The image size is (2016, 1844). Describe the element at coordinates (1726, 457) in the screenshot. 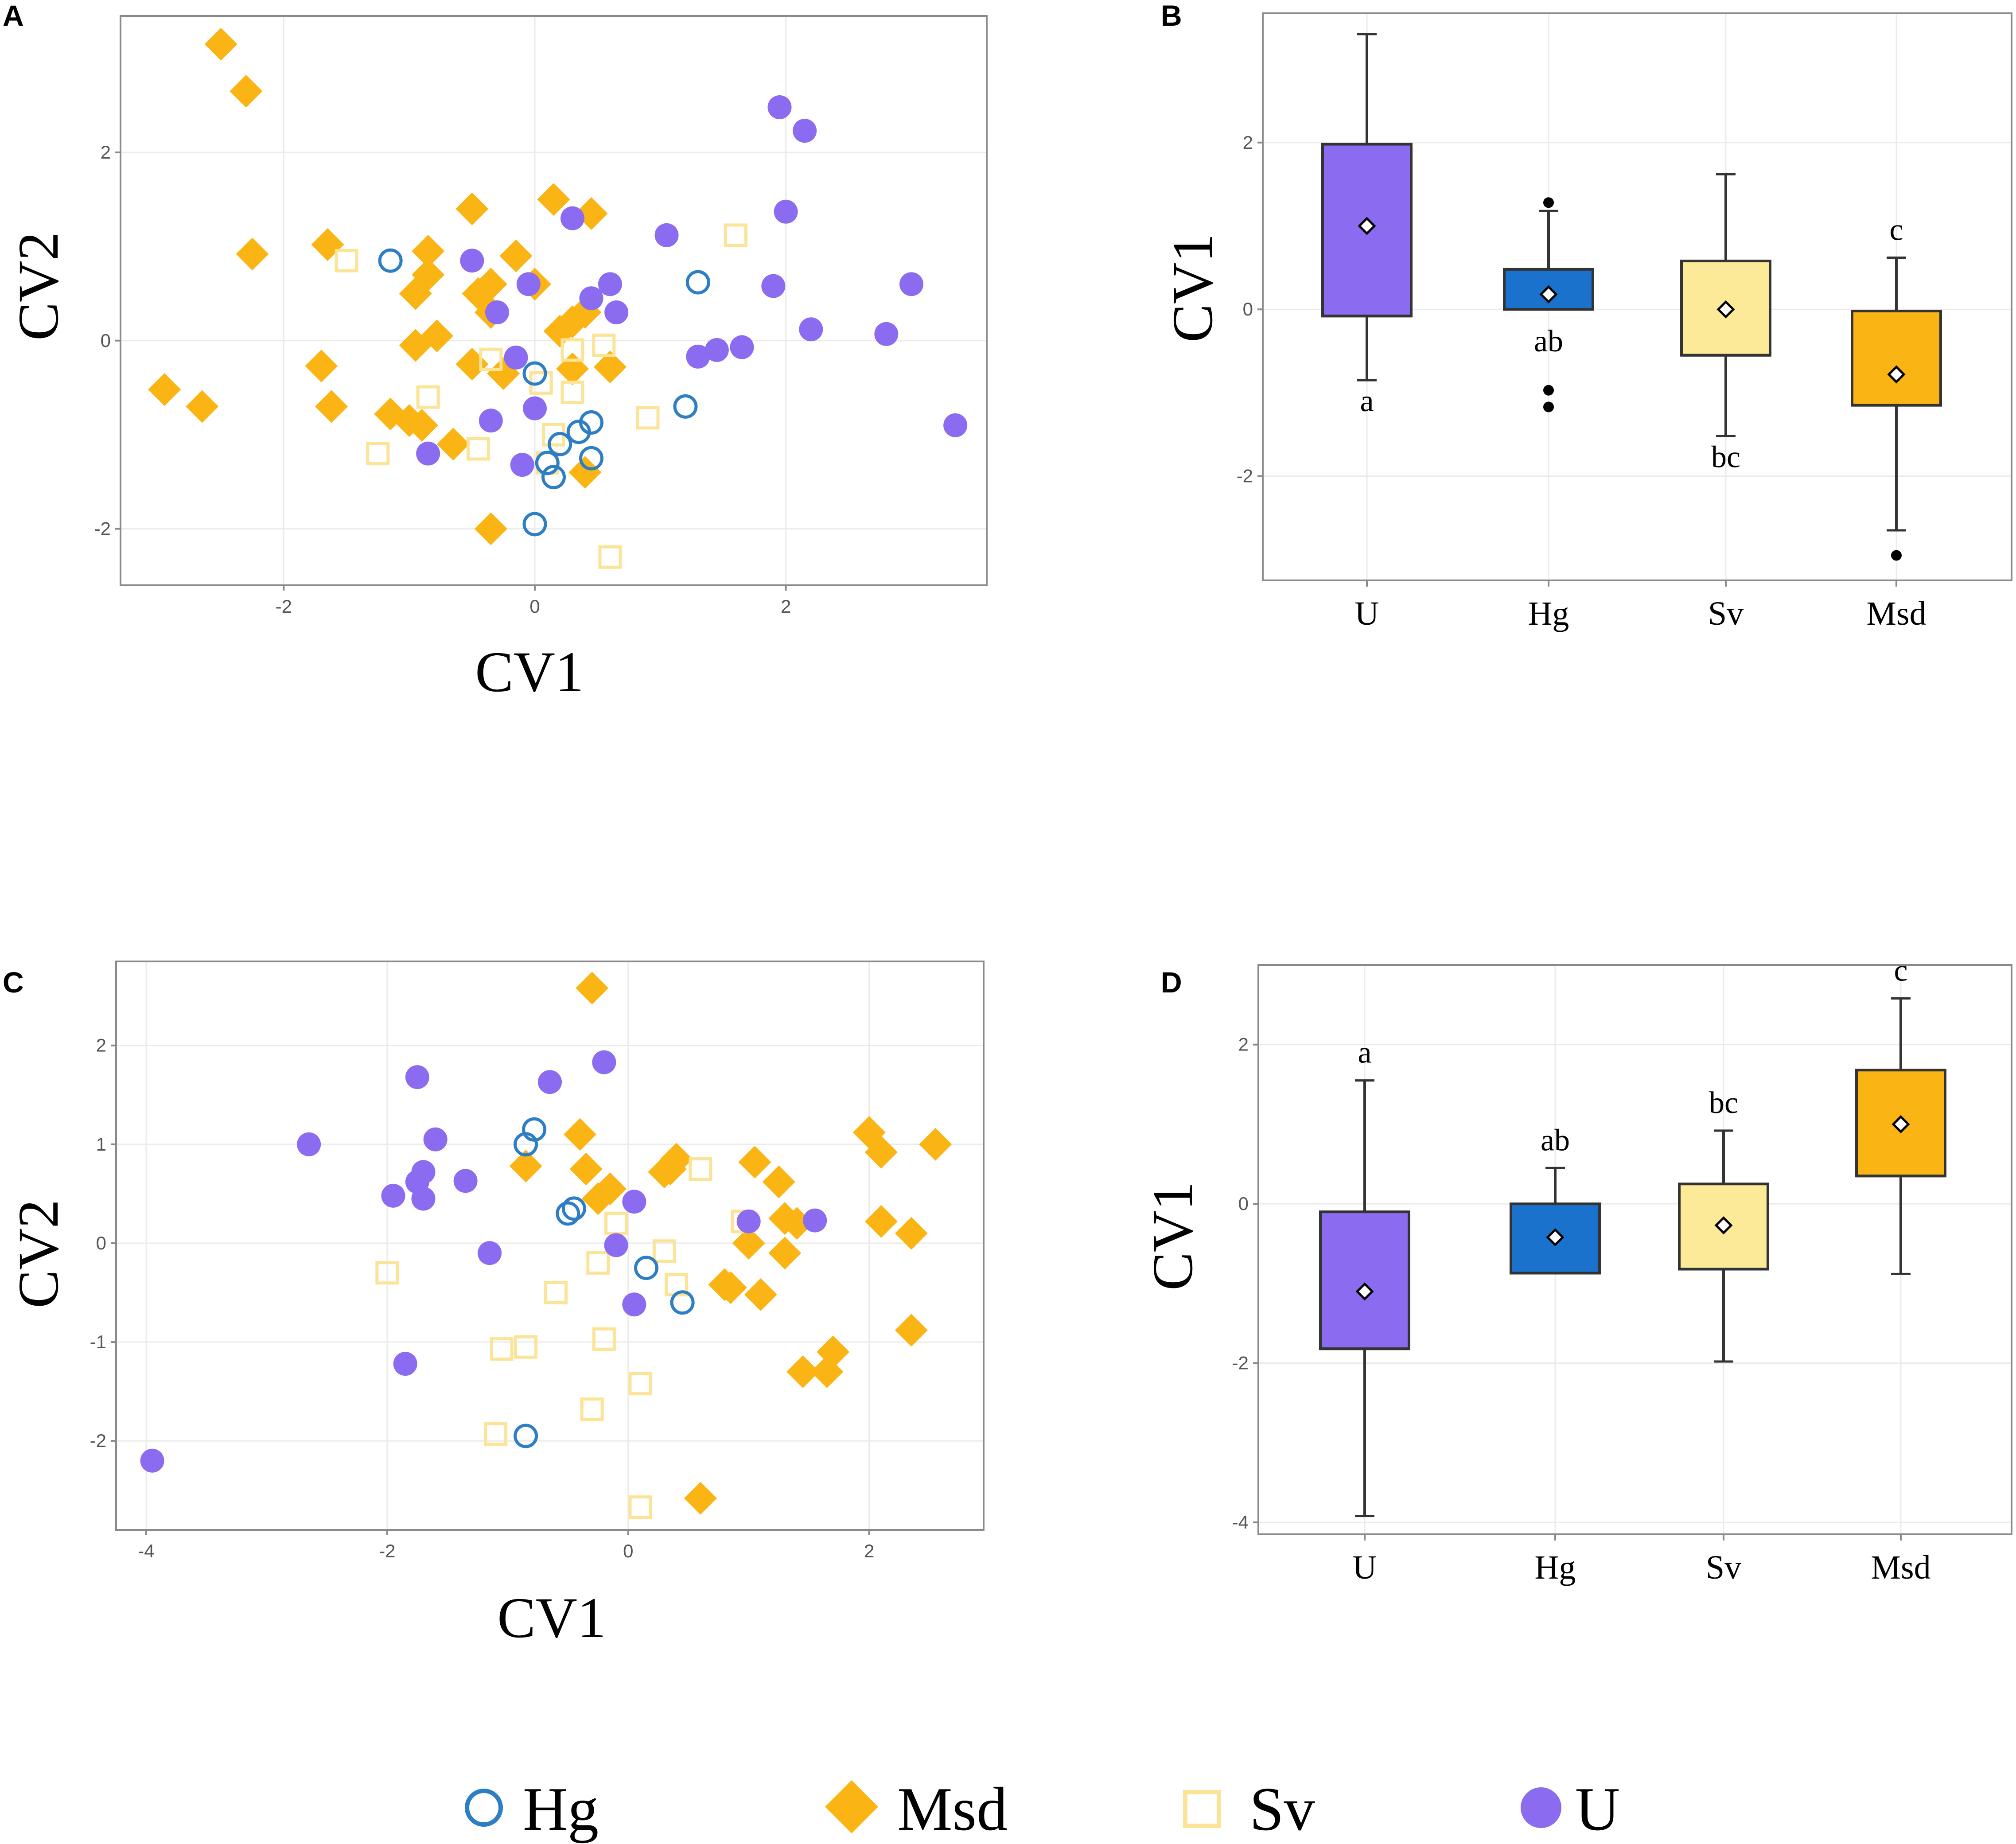

I see `significance-letter: bc` at that location.